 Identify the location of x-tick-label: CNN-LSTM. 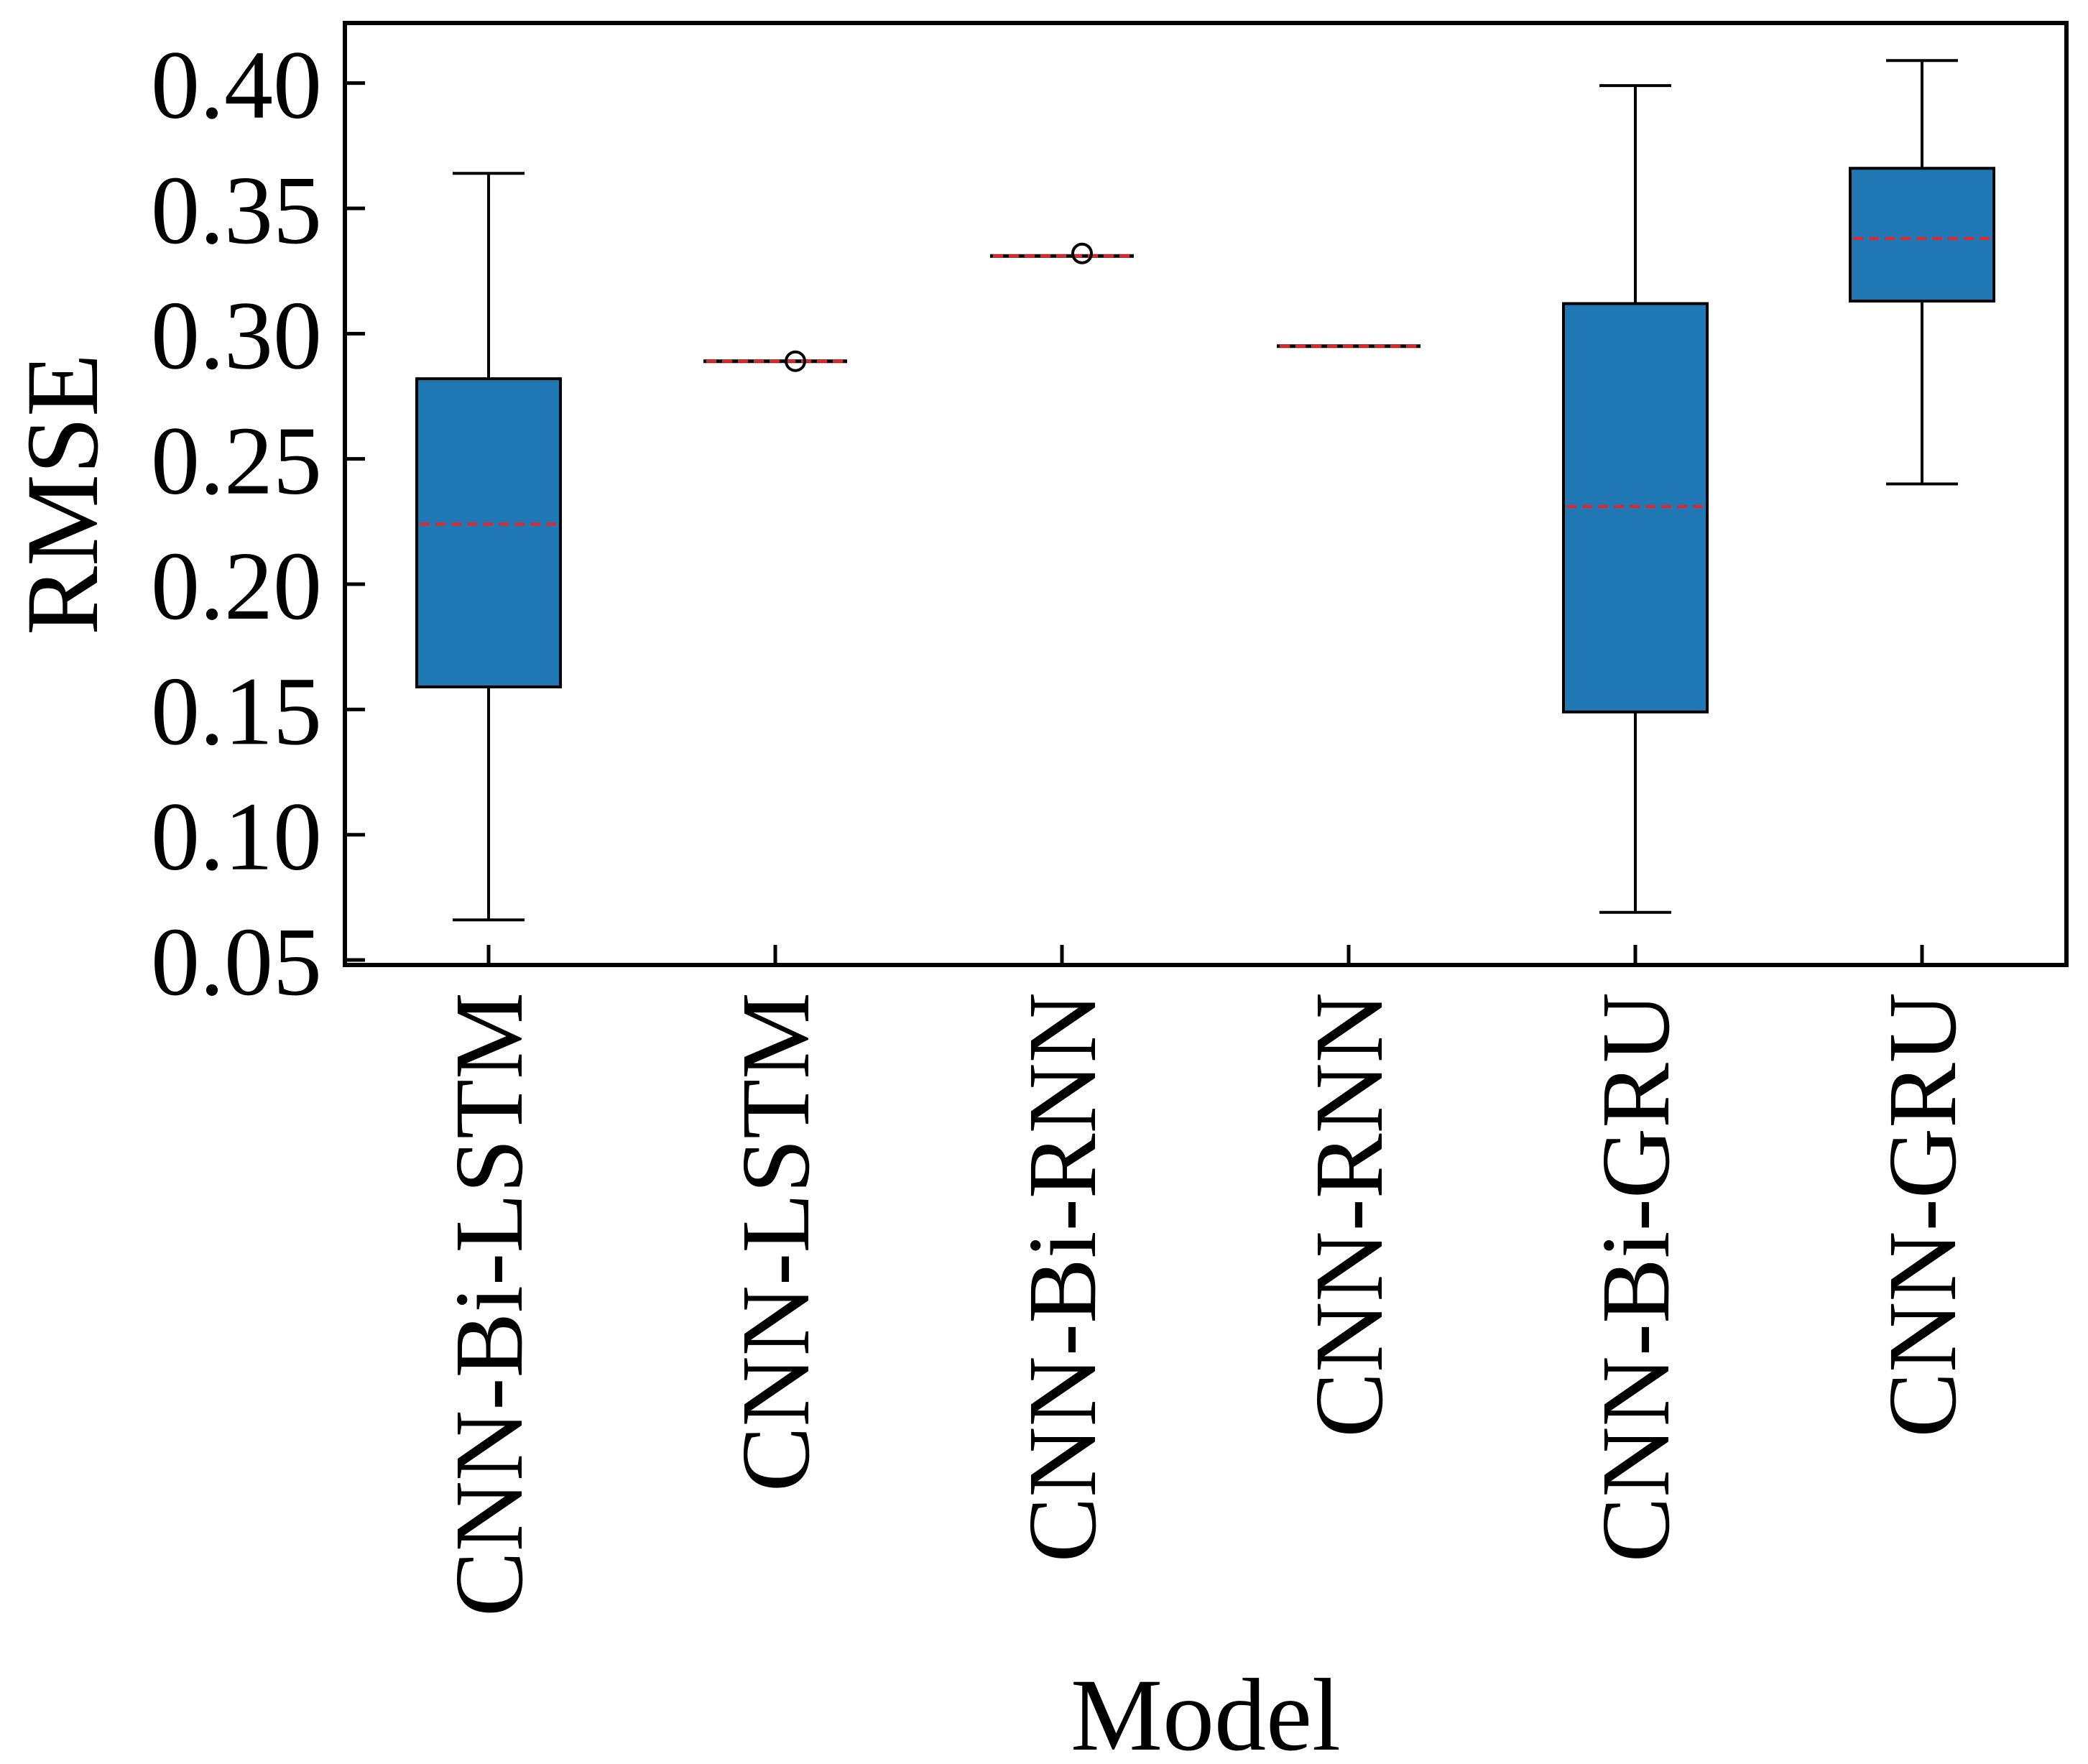
(776, 1242).